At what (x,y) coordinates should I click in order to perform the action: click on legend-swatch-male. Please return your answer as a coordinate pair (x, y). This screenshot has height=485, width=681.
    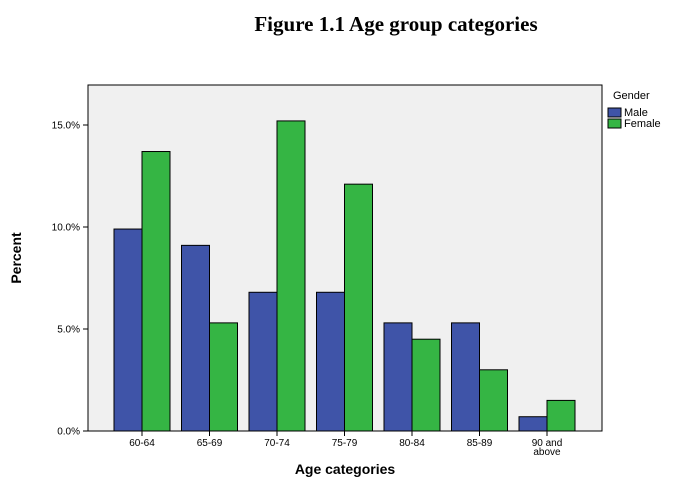
    Looking at the image, I should click on (614, 112).